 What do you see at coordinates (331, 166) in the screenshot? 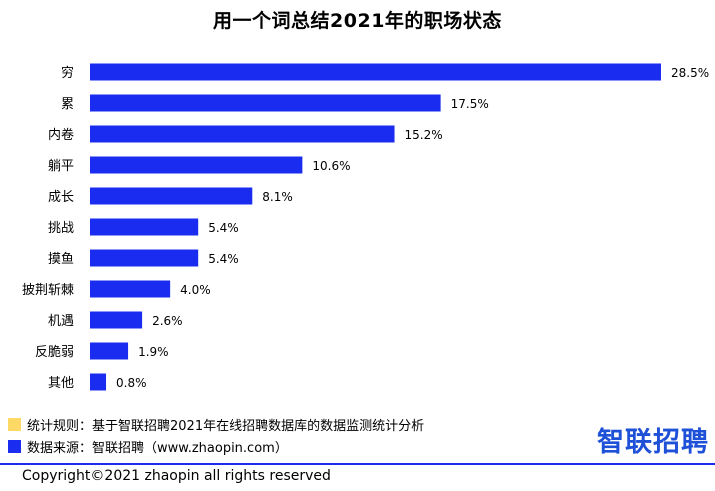
I see `value-label: 10.6%` at bounding box center [331, 166].